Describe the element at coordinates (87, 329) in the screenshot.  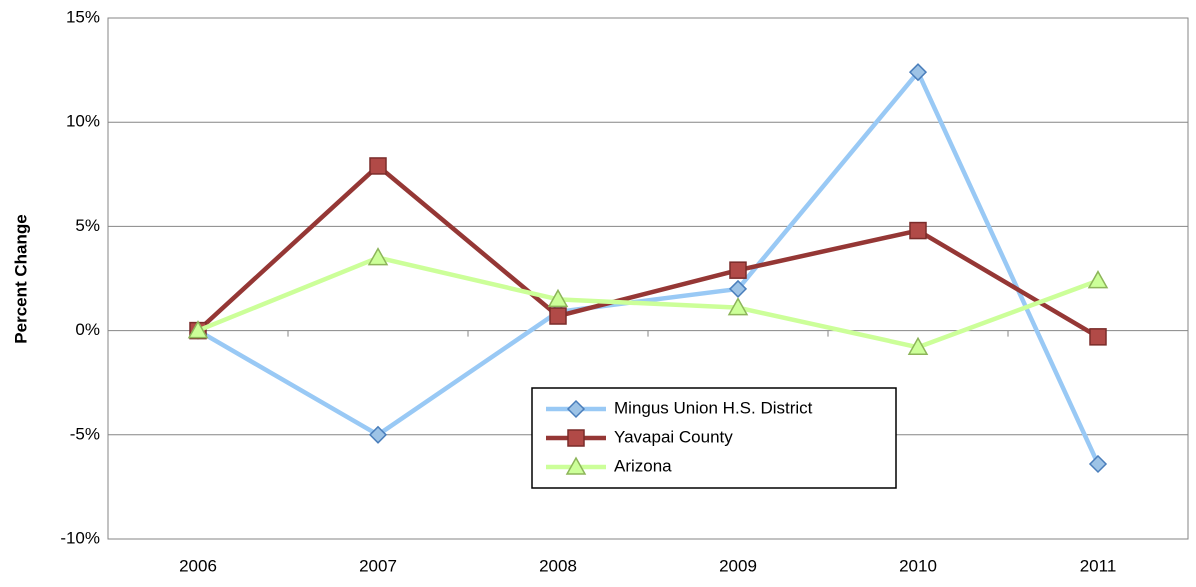
I see `y-tick-label: 0%` at that location.